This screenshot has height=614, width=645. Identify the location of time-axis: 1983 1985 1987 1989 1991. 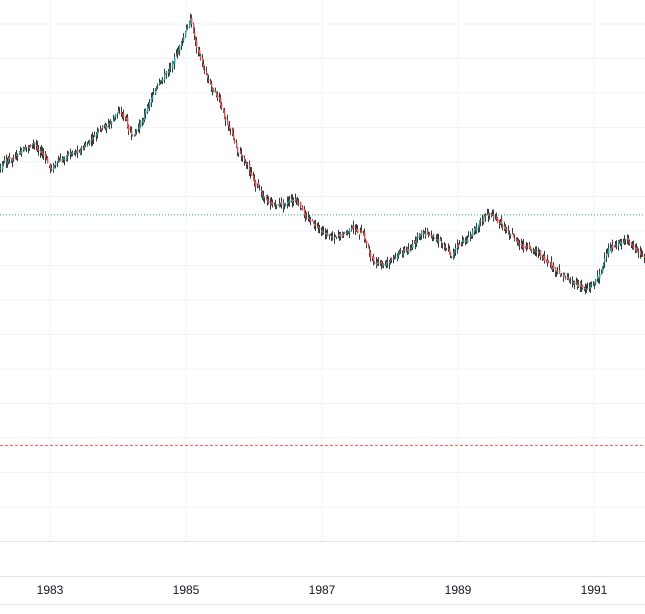
(322, 573).